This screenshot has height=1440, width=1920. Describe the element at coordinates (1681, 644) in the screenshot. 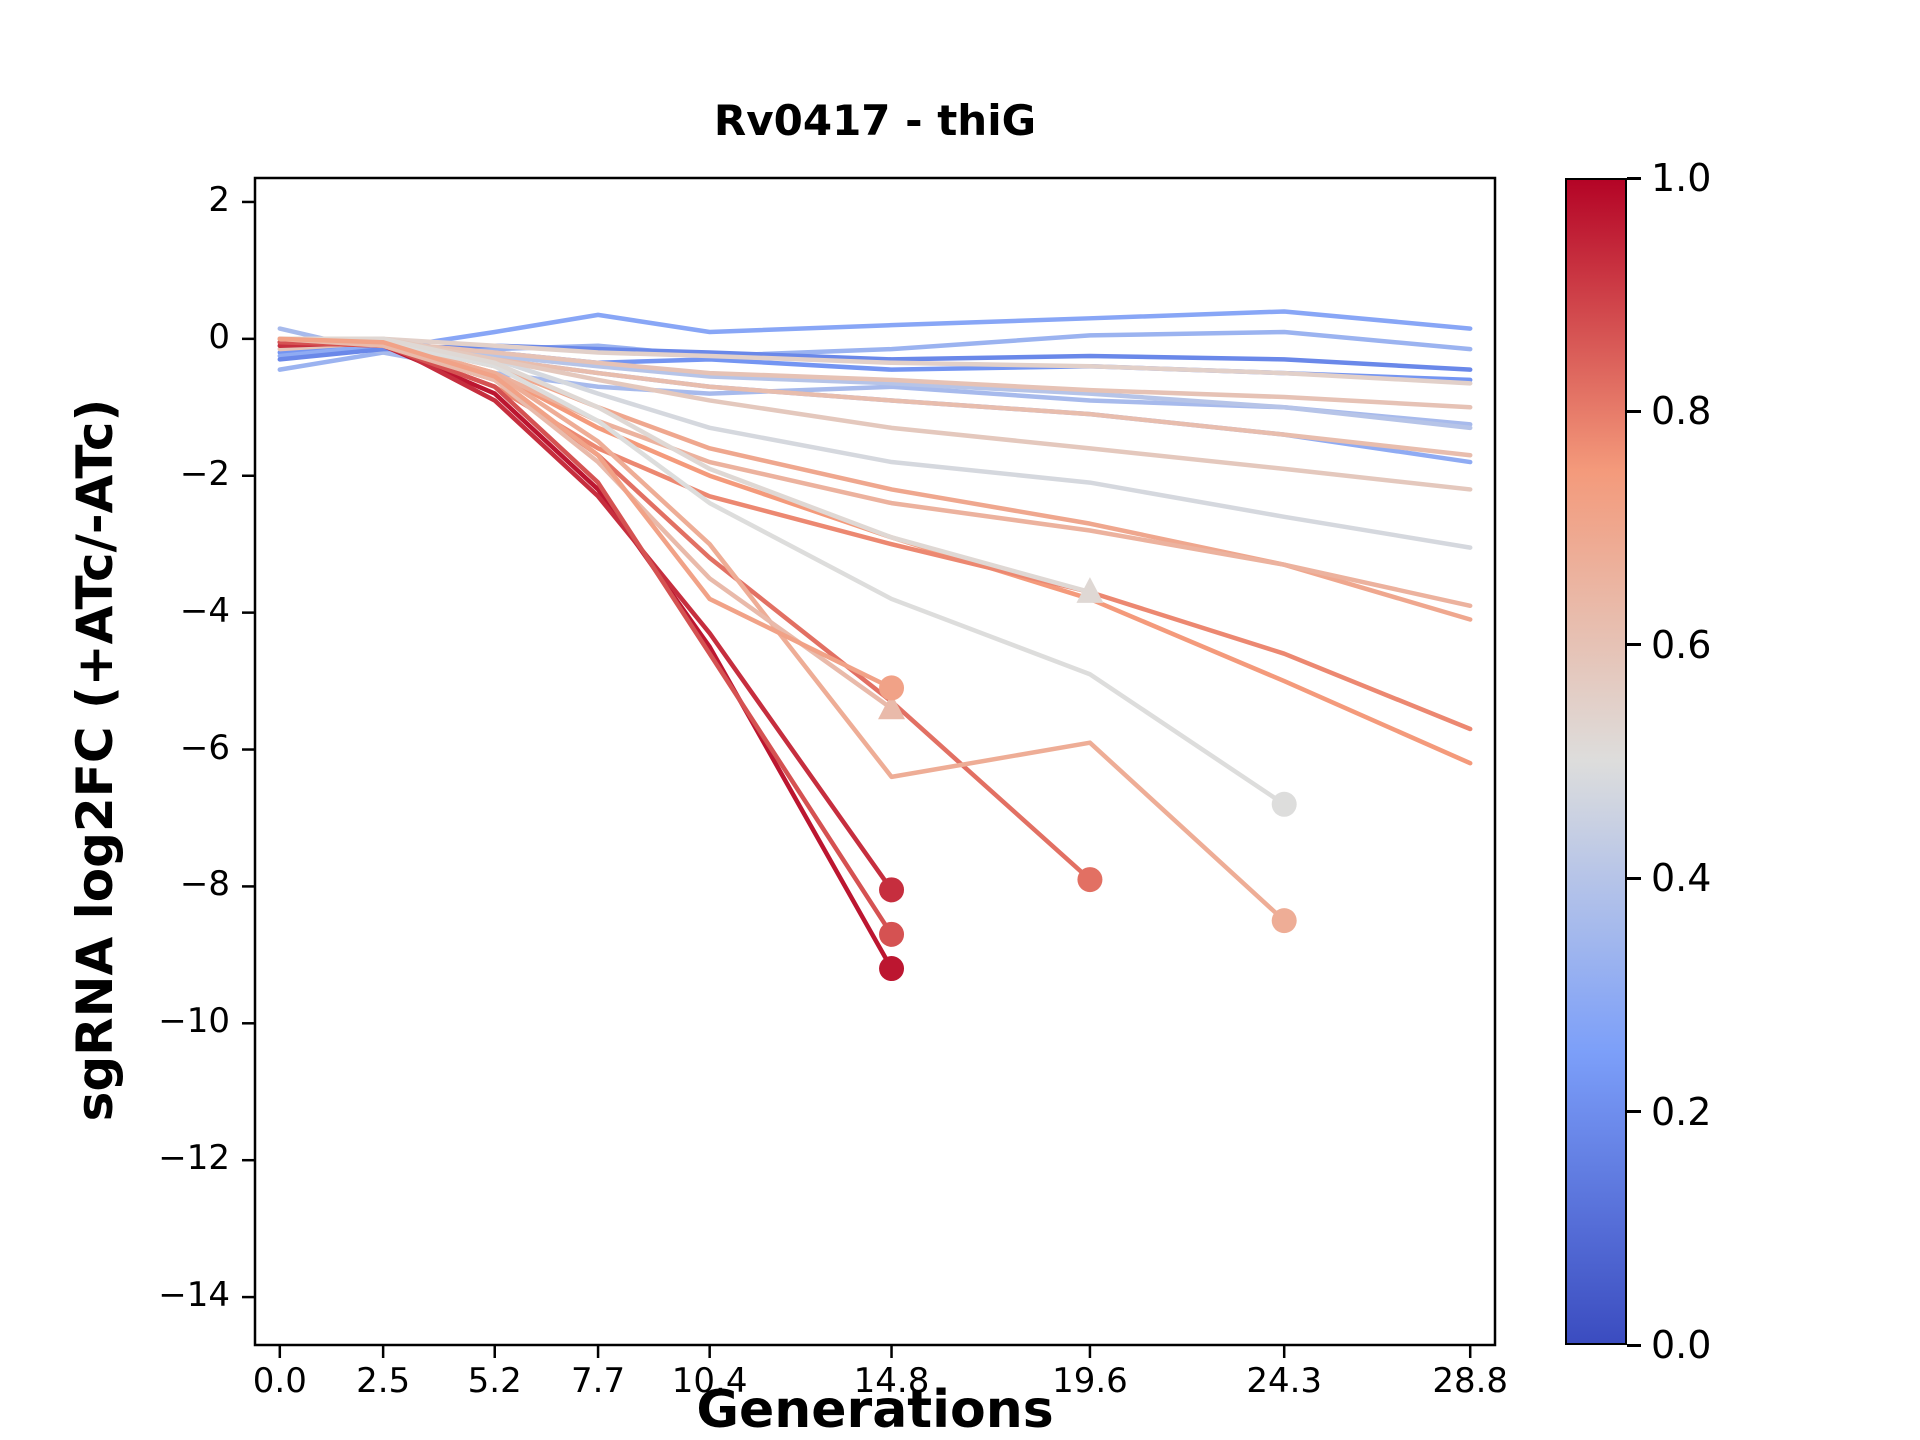

I see `colorbar-tick-label: 0.6` at that location.